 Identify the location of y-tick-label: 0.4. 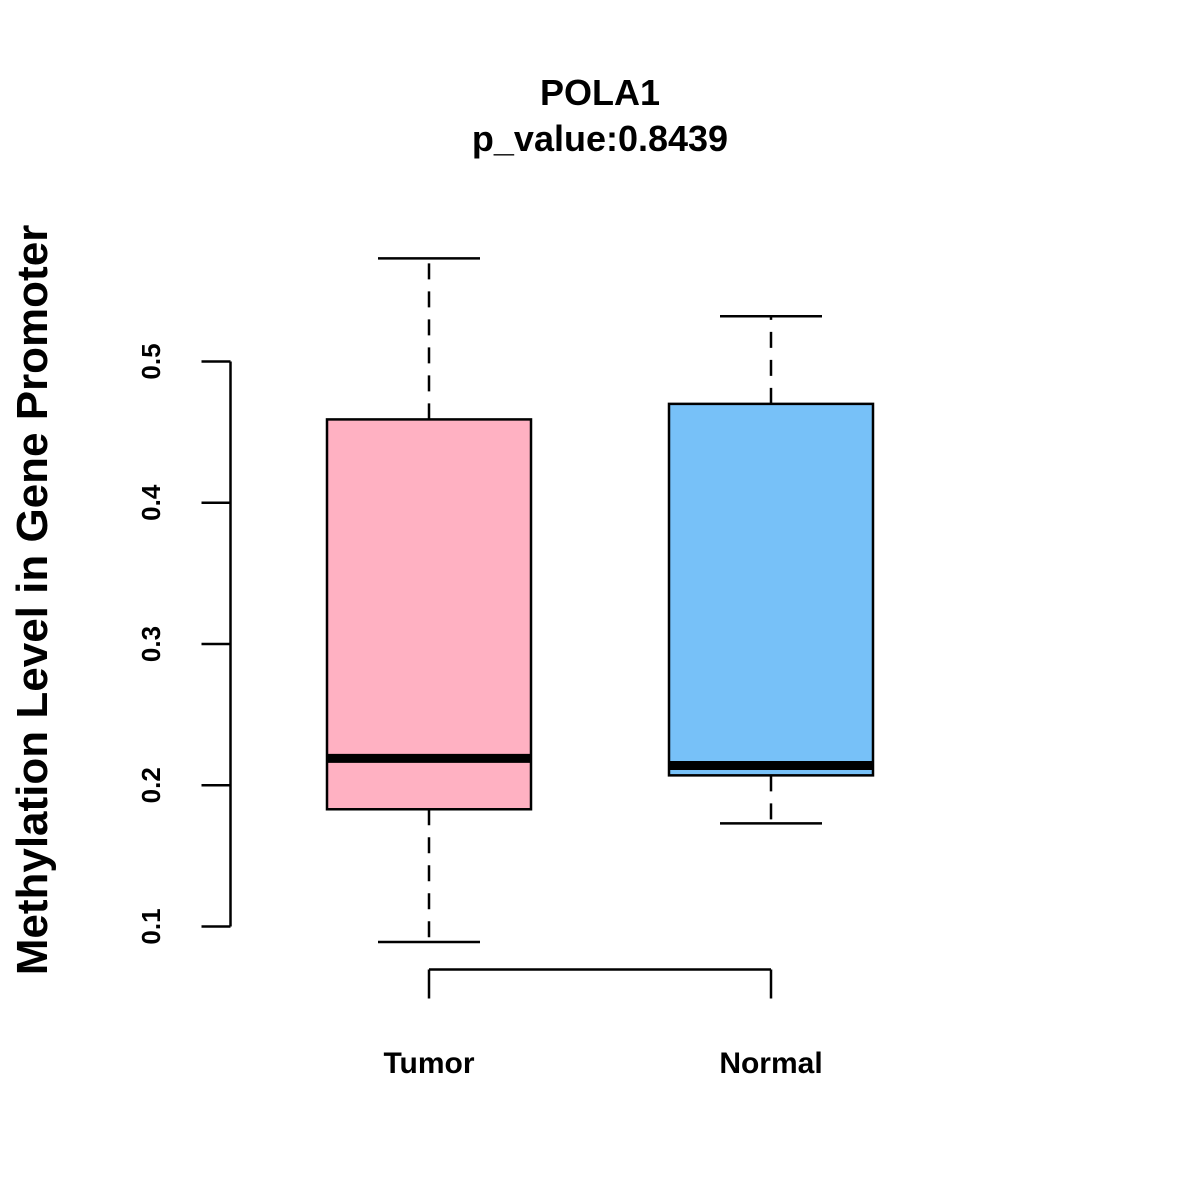
(151, 502).